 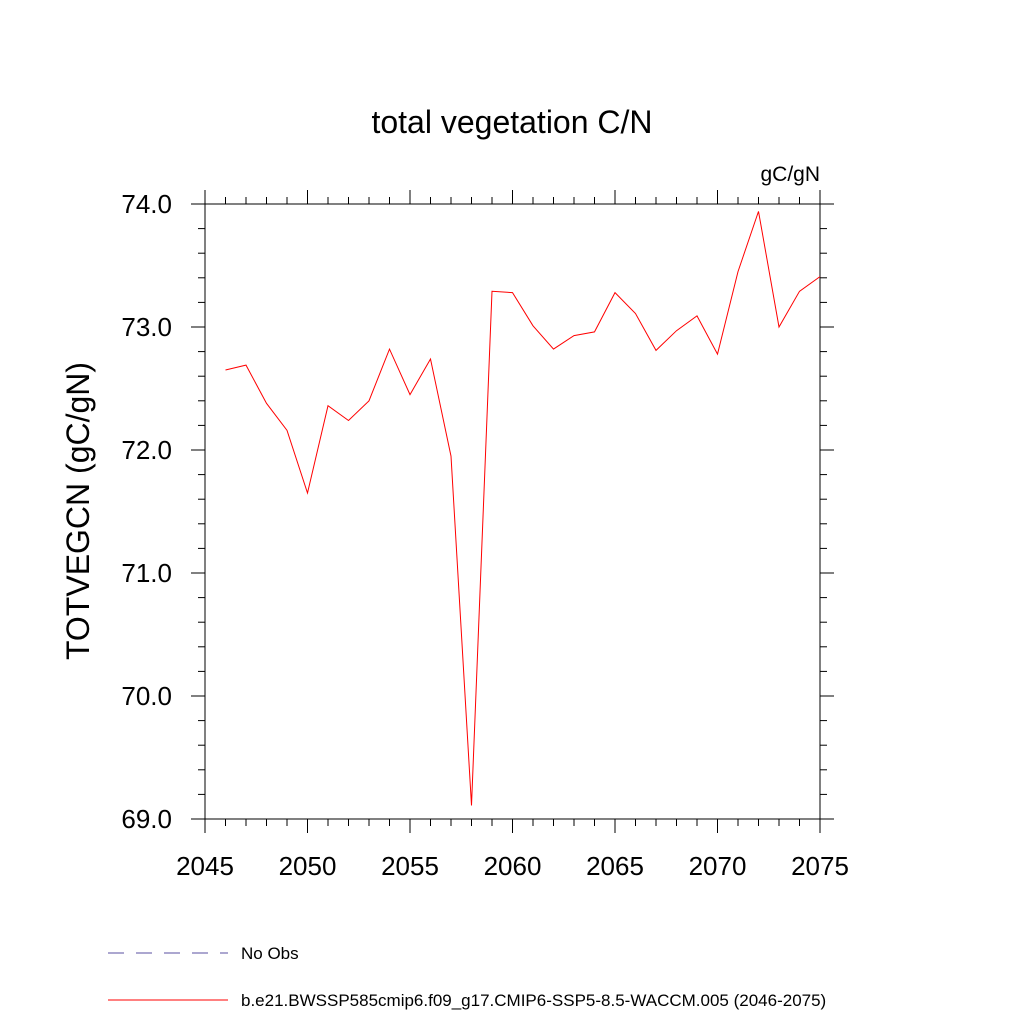 I want to click on legend-label: No Obs, so click(x=270, y=953).